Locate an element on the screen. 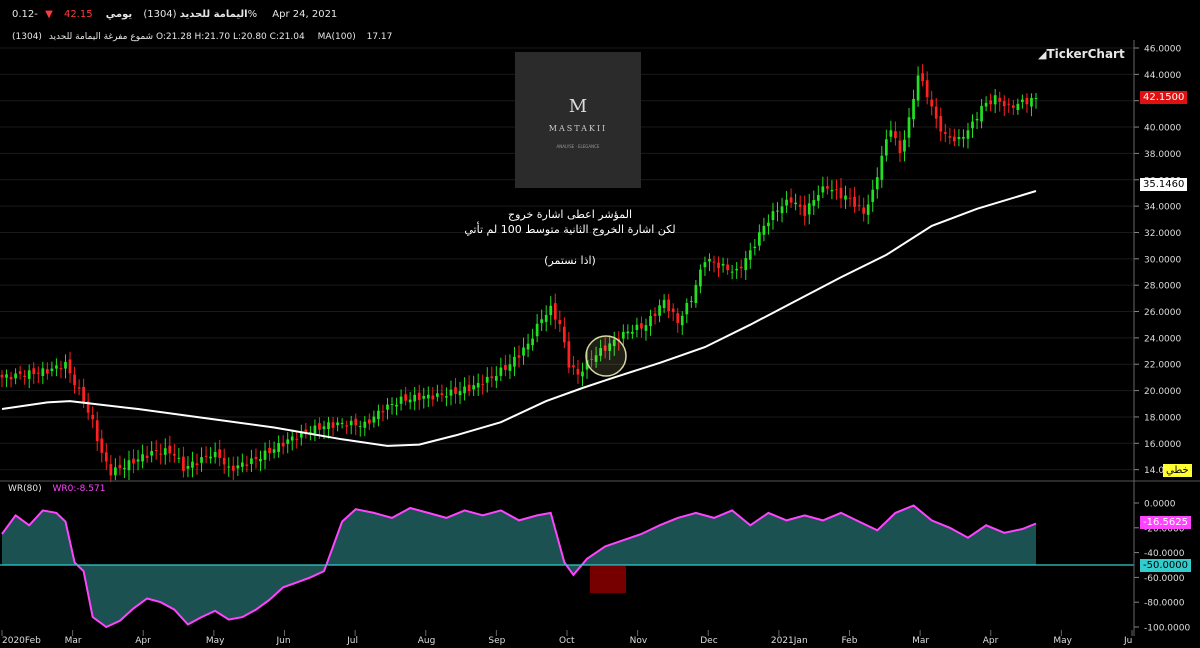 The width and height of the screenshot is (1200, 648). symbol-name: اليمامة للحديد is located at coordinates (213, 14).